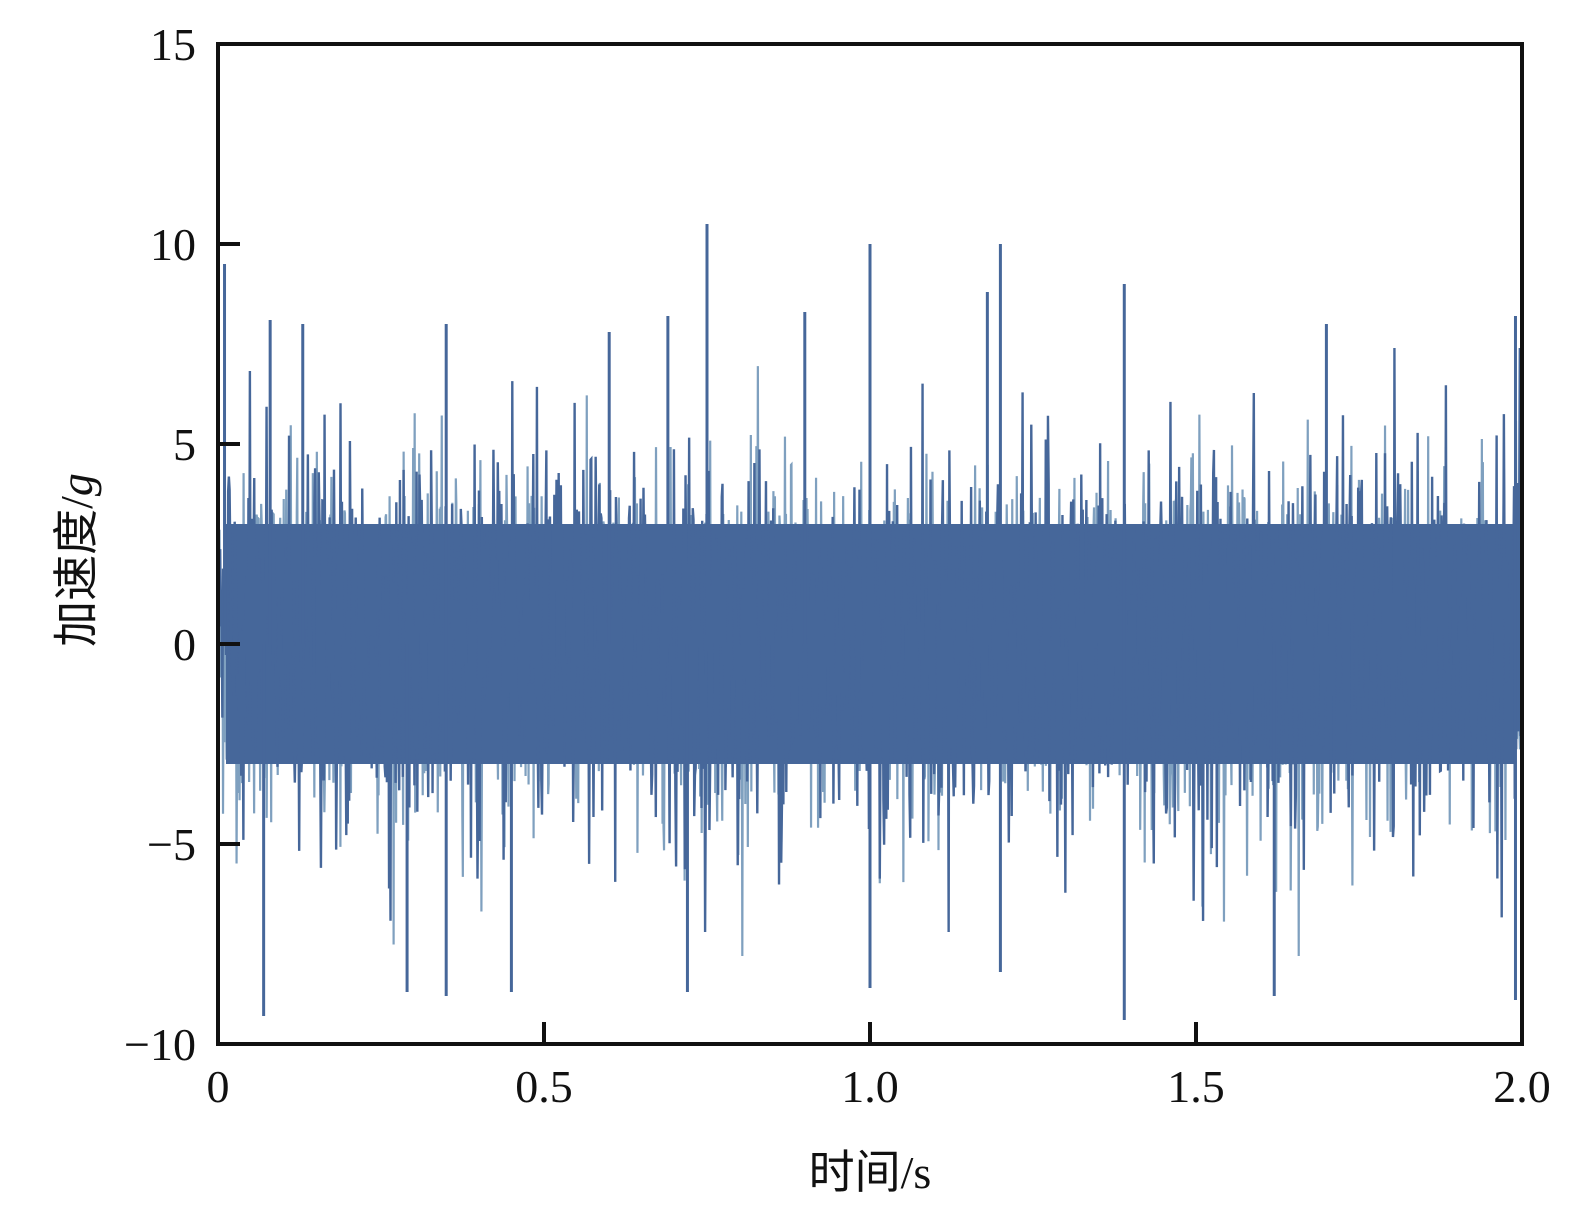 This screenshot has height=1211, width=1588. I want to click on y-axis-title: 加速度/g, so click(76, 560).